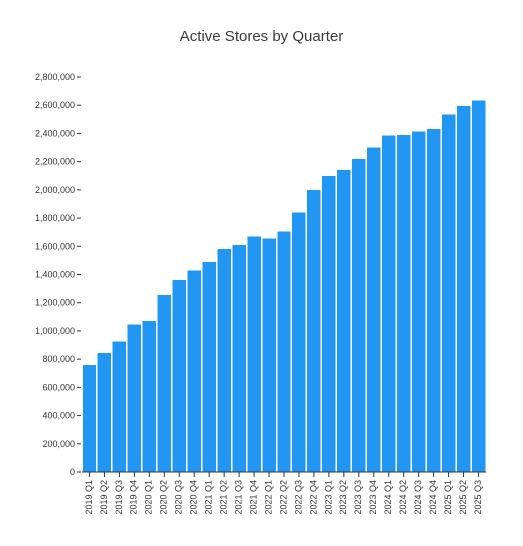 This screenshot has height=546, width=523. I want to click on x-tick-label: 2021 Q4, so click(253, 497).